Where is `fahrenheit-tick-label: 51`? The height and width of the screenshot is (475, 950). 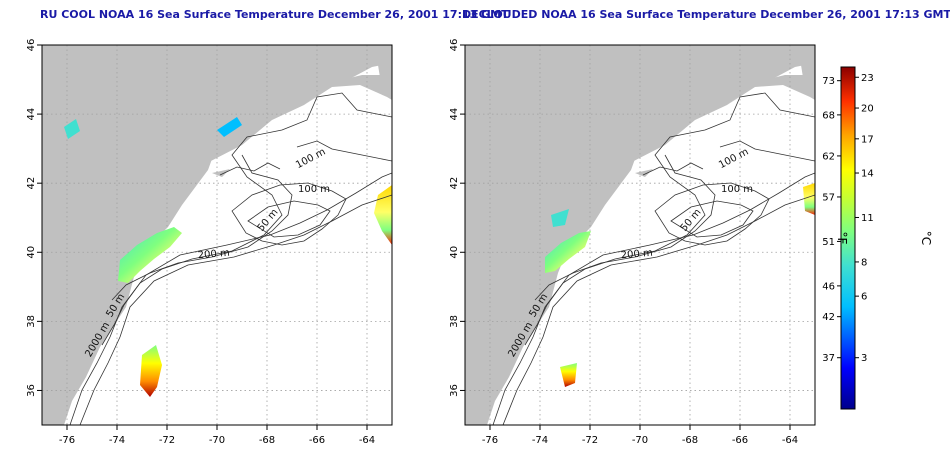
fahrenheit-tick-label: 51 is located at coordinates (828, 242).